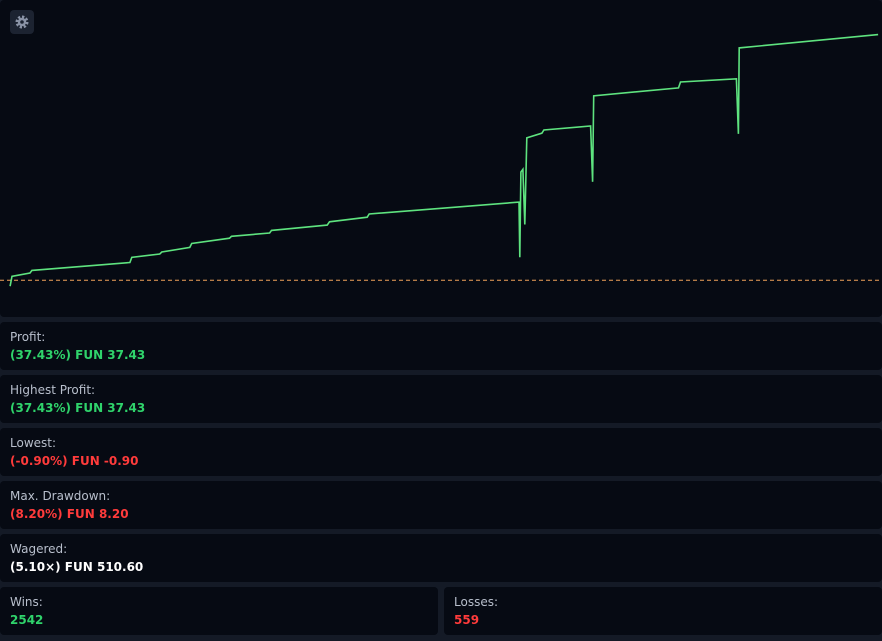 The image size is (882, 641). I want to click on stat-panel: Highest Profit: (37.43%) FUN 37.43, so click(441, 399).